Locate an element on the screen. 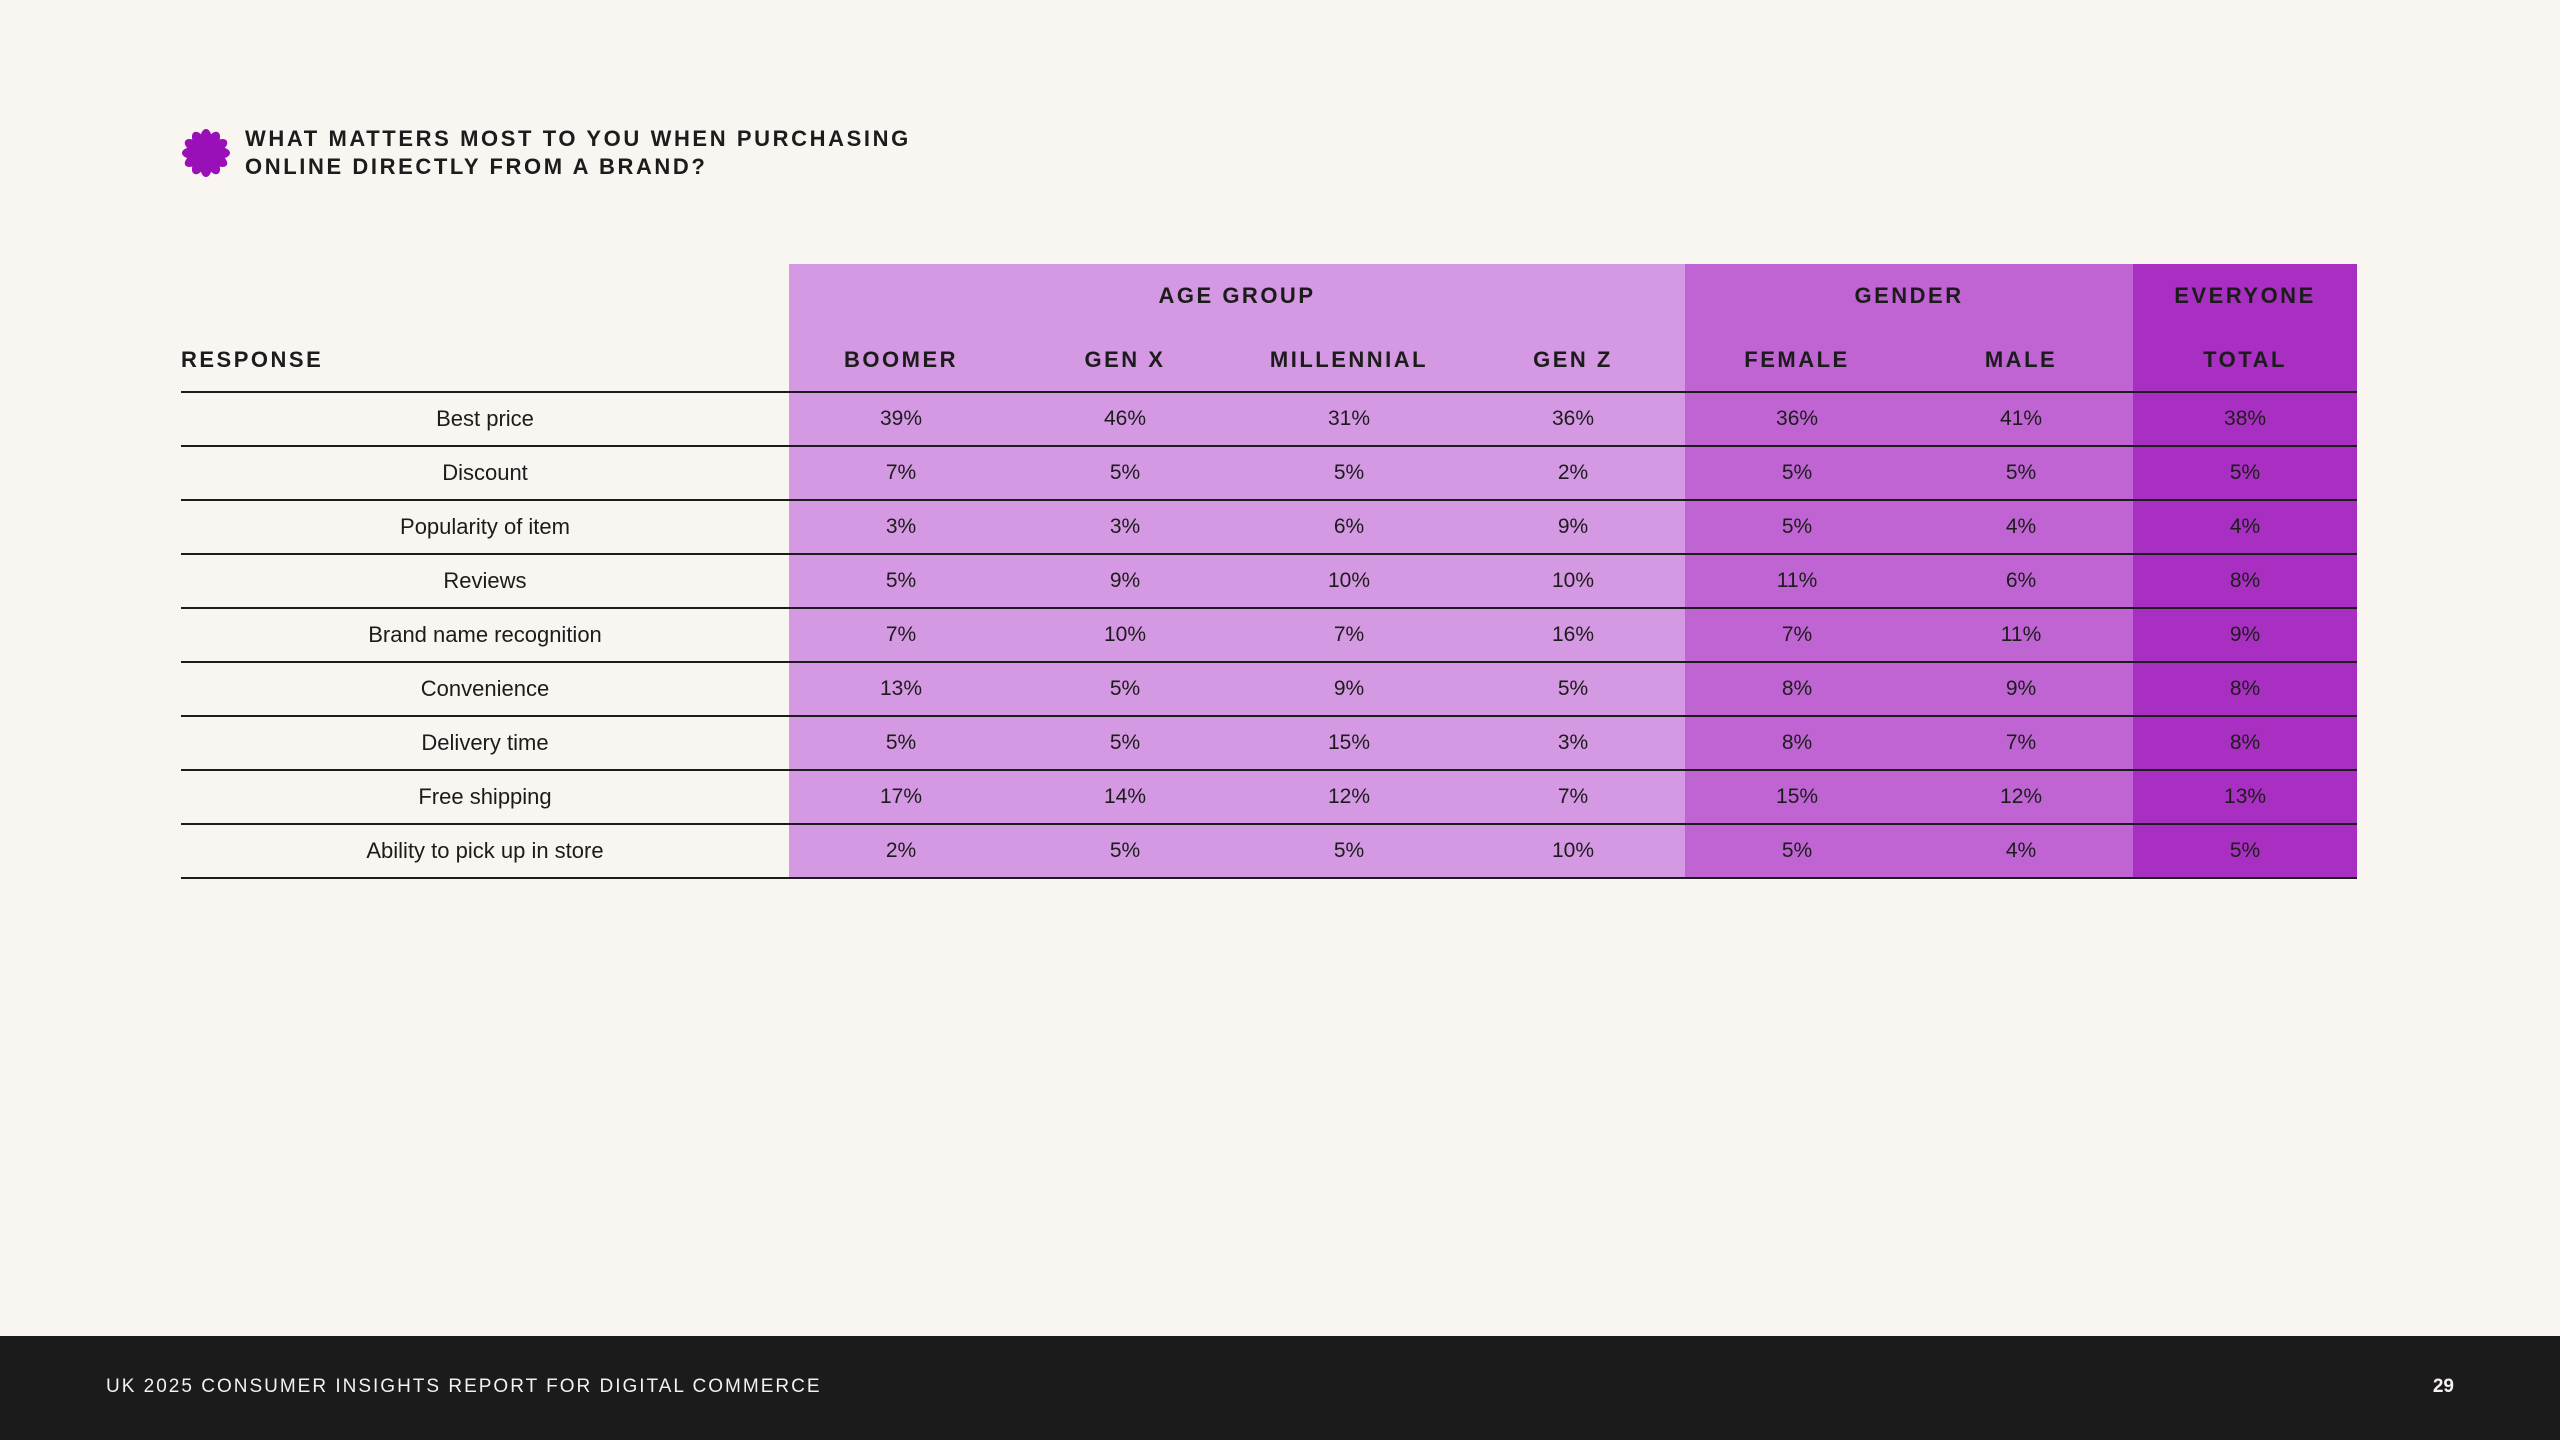 Image resolution: width=2560 pixels, height=1440 pixels. cell-total: 13% is located at coordinates (2245, 797).